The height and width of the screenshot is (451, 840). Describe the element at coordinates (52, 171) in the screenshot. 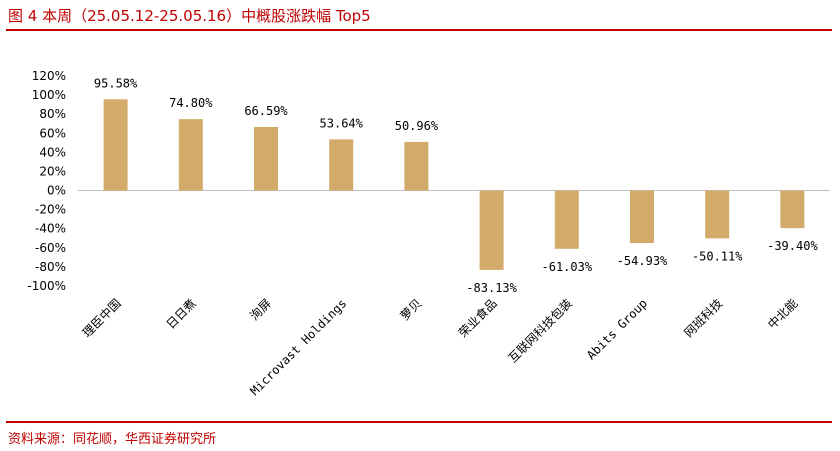

I see `y-tick-label: 20%` at that location.